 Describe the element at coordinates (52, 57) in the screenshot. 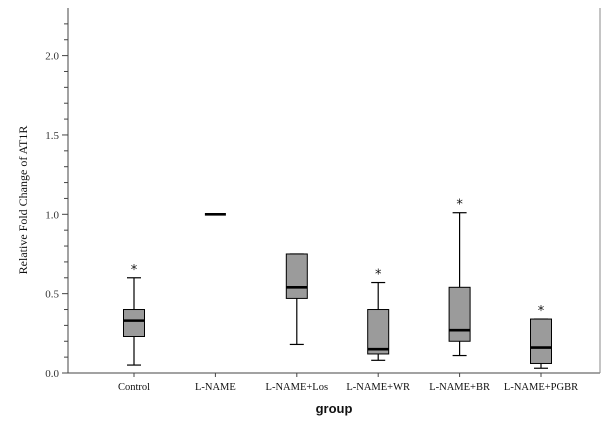

I see `y-tick-label: 2.0` at that location.